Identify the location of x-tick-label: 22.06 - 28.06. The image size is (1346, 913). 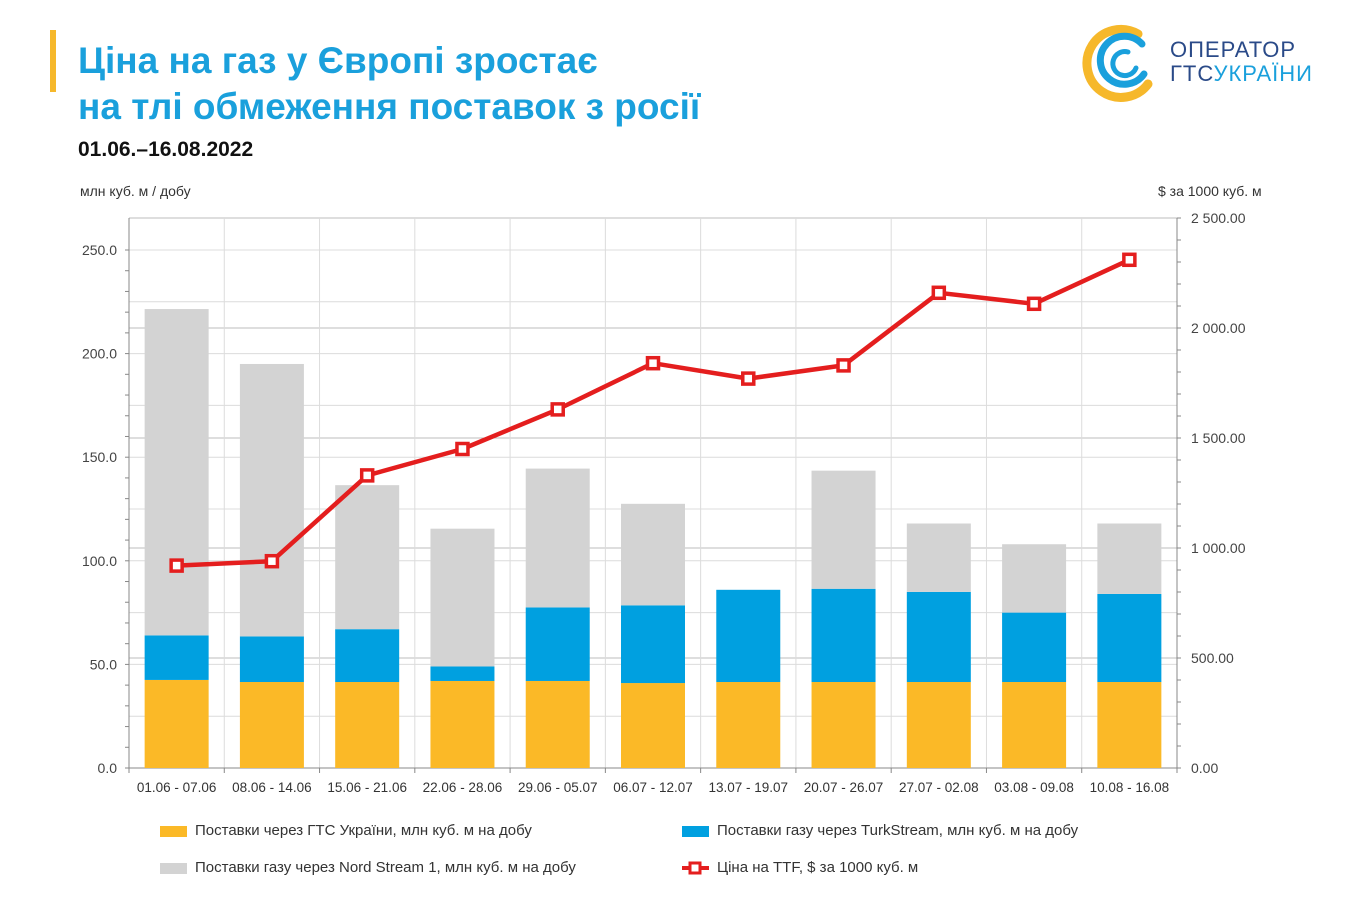
(463, 787).